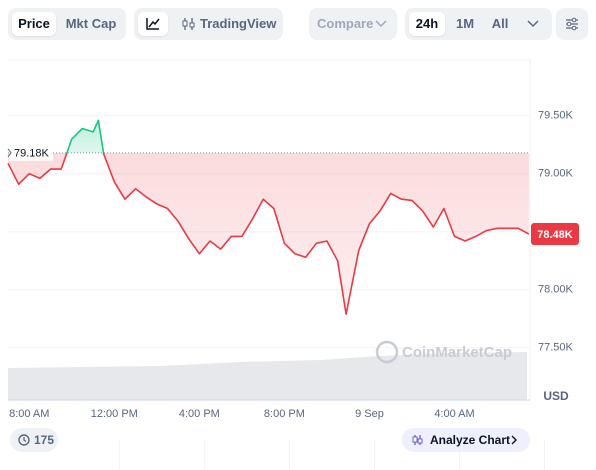  Describe the element at coordinates (556, 116) in the screenshot. I see `y-tick-label: 79.50K` at that location.